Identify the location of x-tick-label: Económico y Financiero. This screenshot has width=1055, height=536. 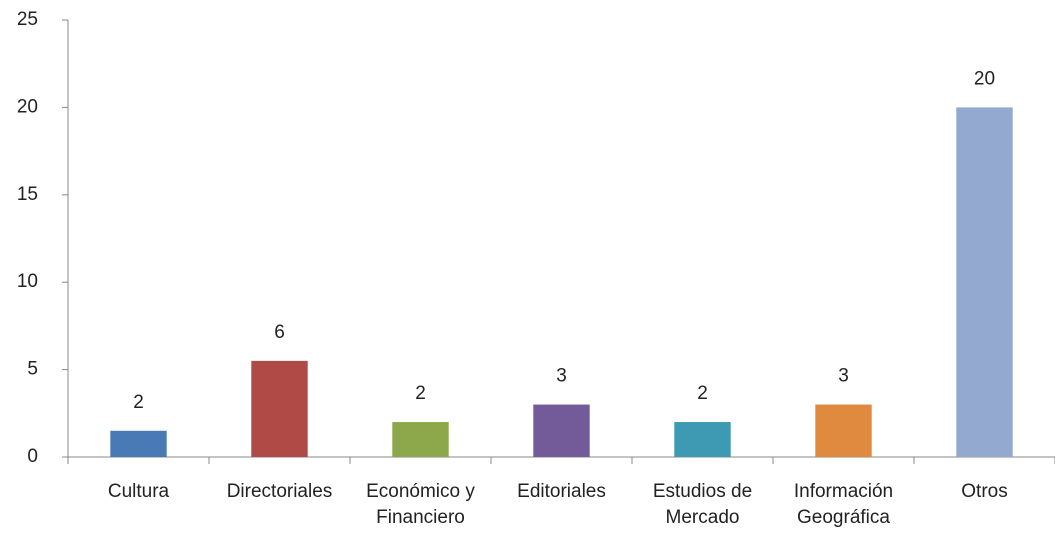
(420, 504).